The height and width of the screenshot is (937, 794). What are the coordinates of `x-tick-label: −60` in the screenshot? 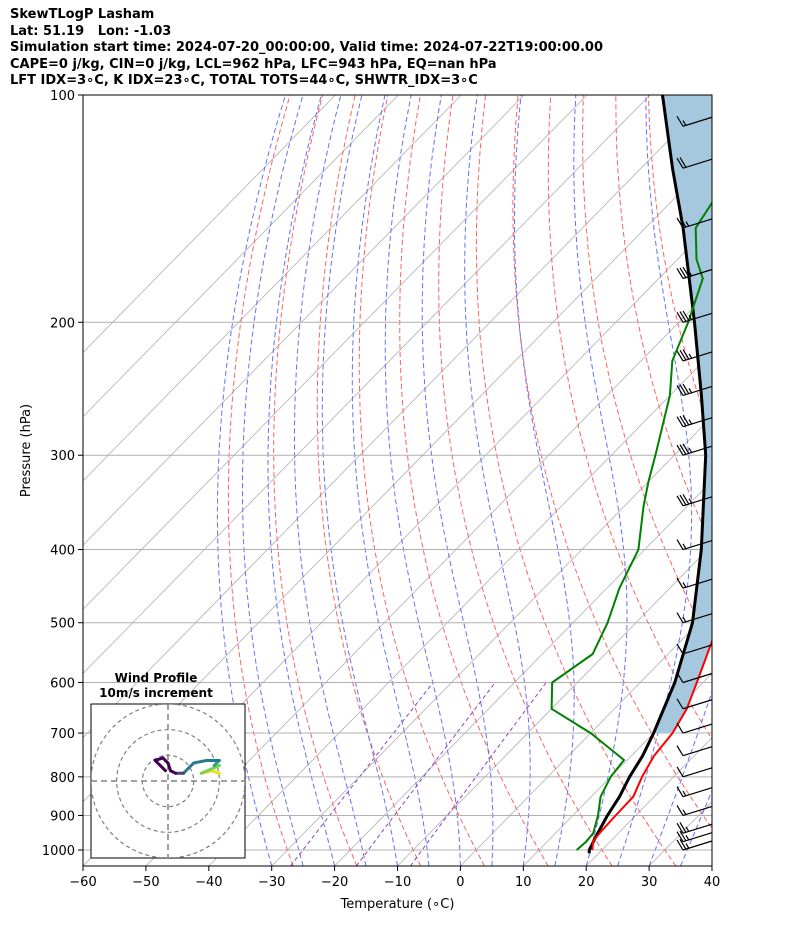 It's located at (82, 882).